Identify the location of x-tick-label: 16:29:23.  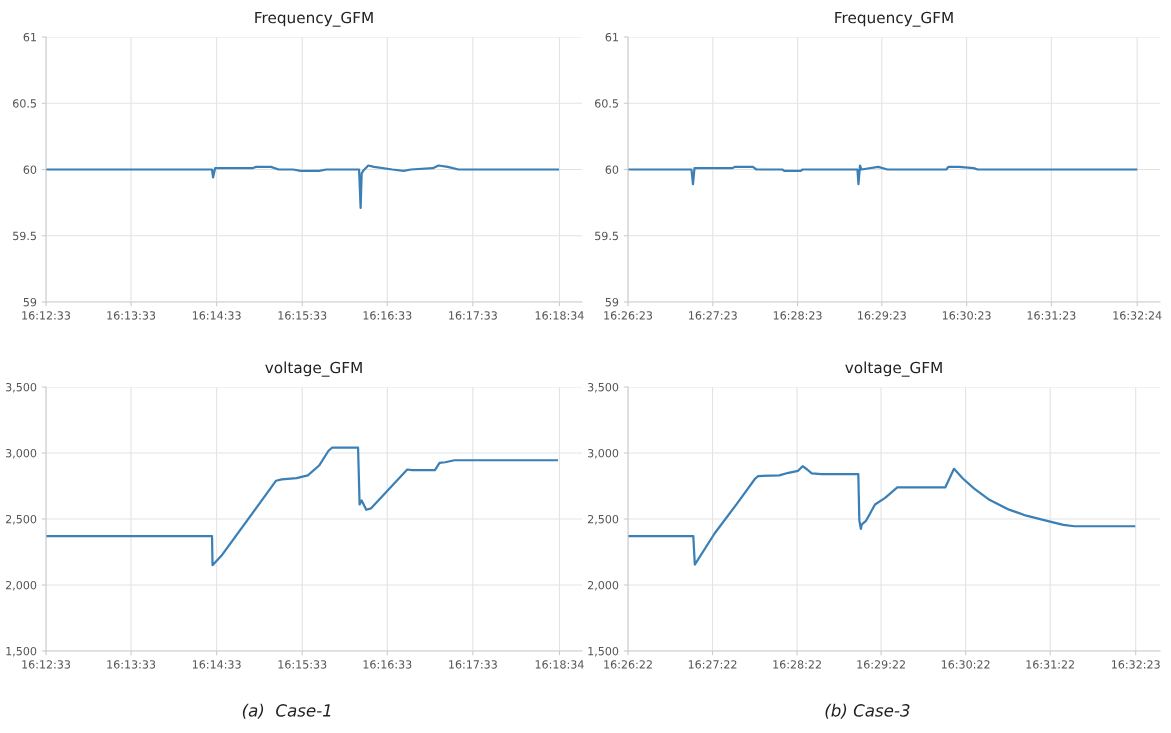
(882, 315).